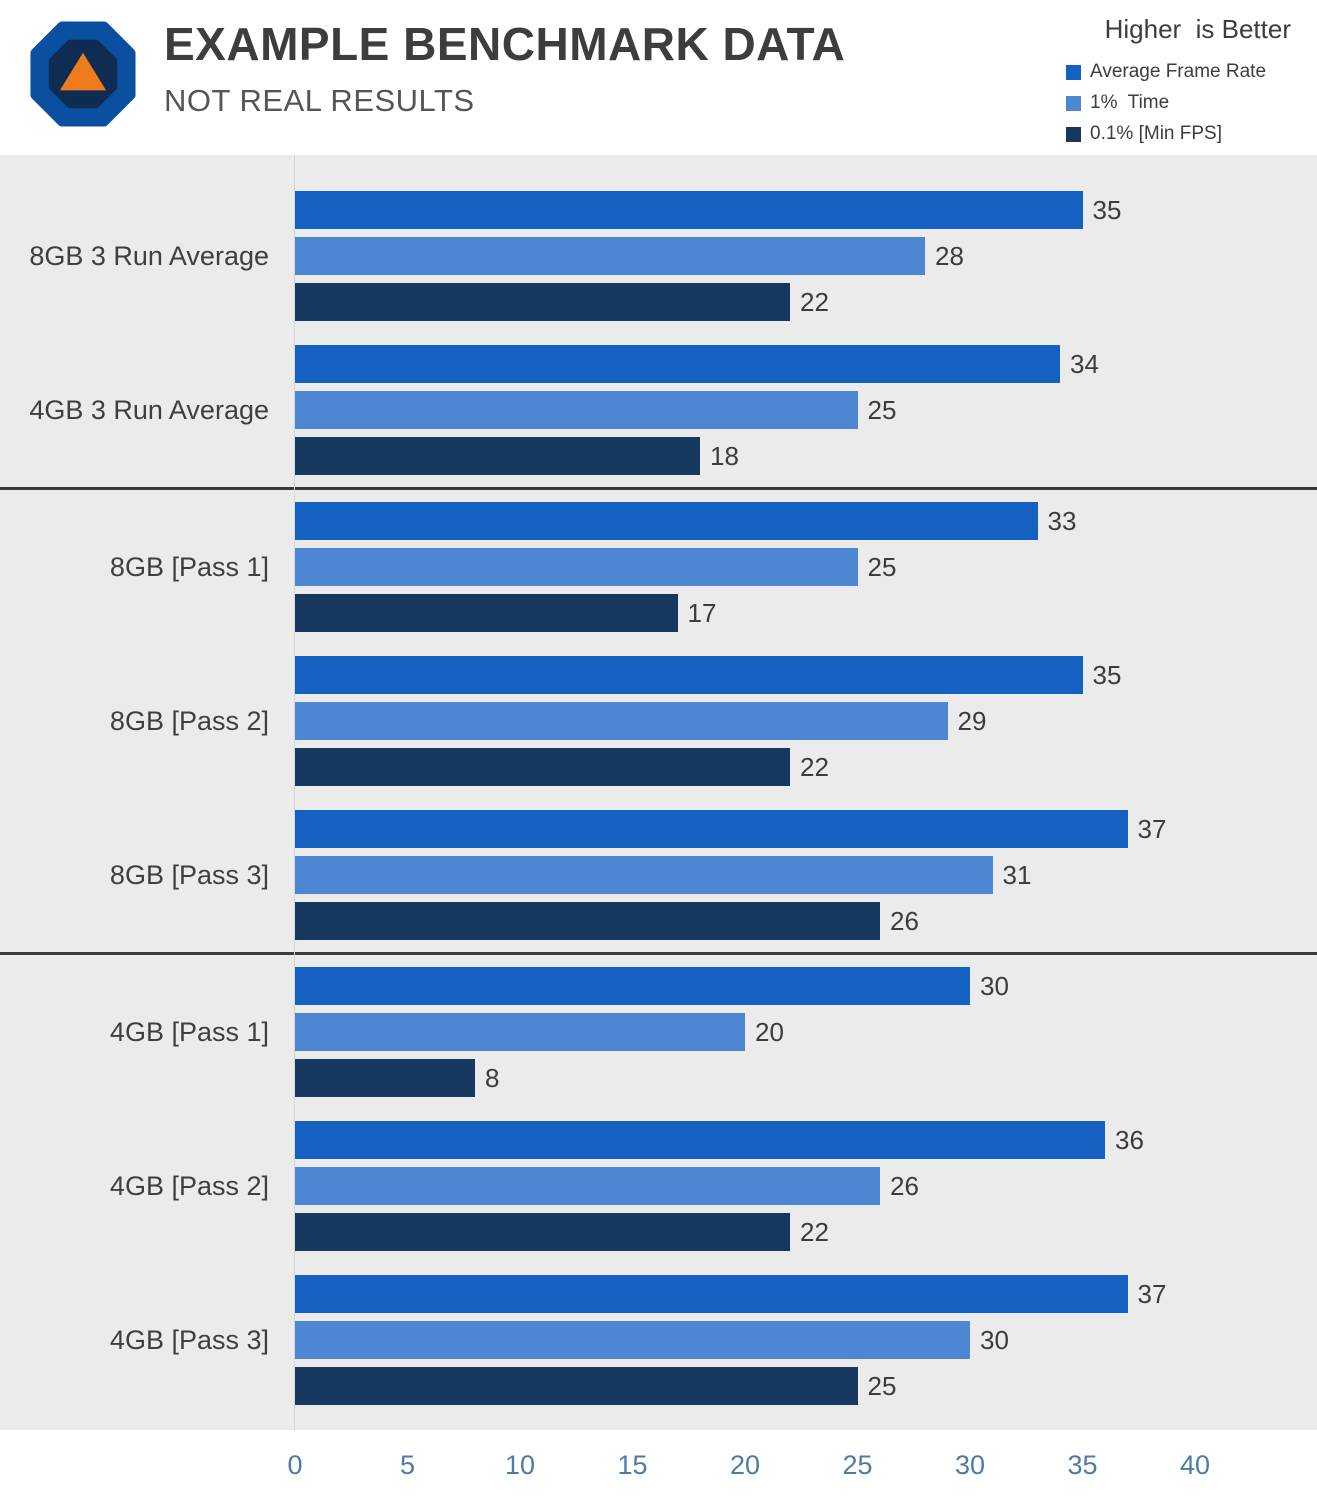 This screenshot has height=1506, width=1317. Describe the element at coordinates (658, 1468) in the screenshot. I see `x-axis: 0 5 10 15 20 25 30 35 40` at that location.